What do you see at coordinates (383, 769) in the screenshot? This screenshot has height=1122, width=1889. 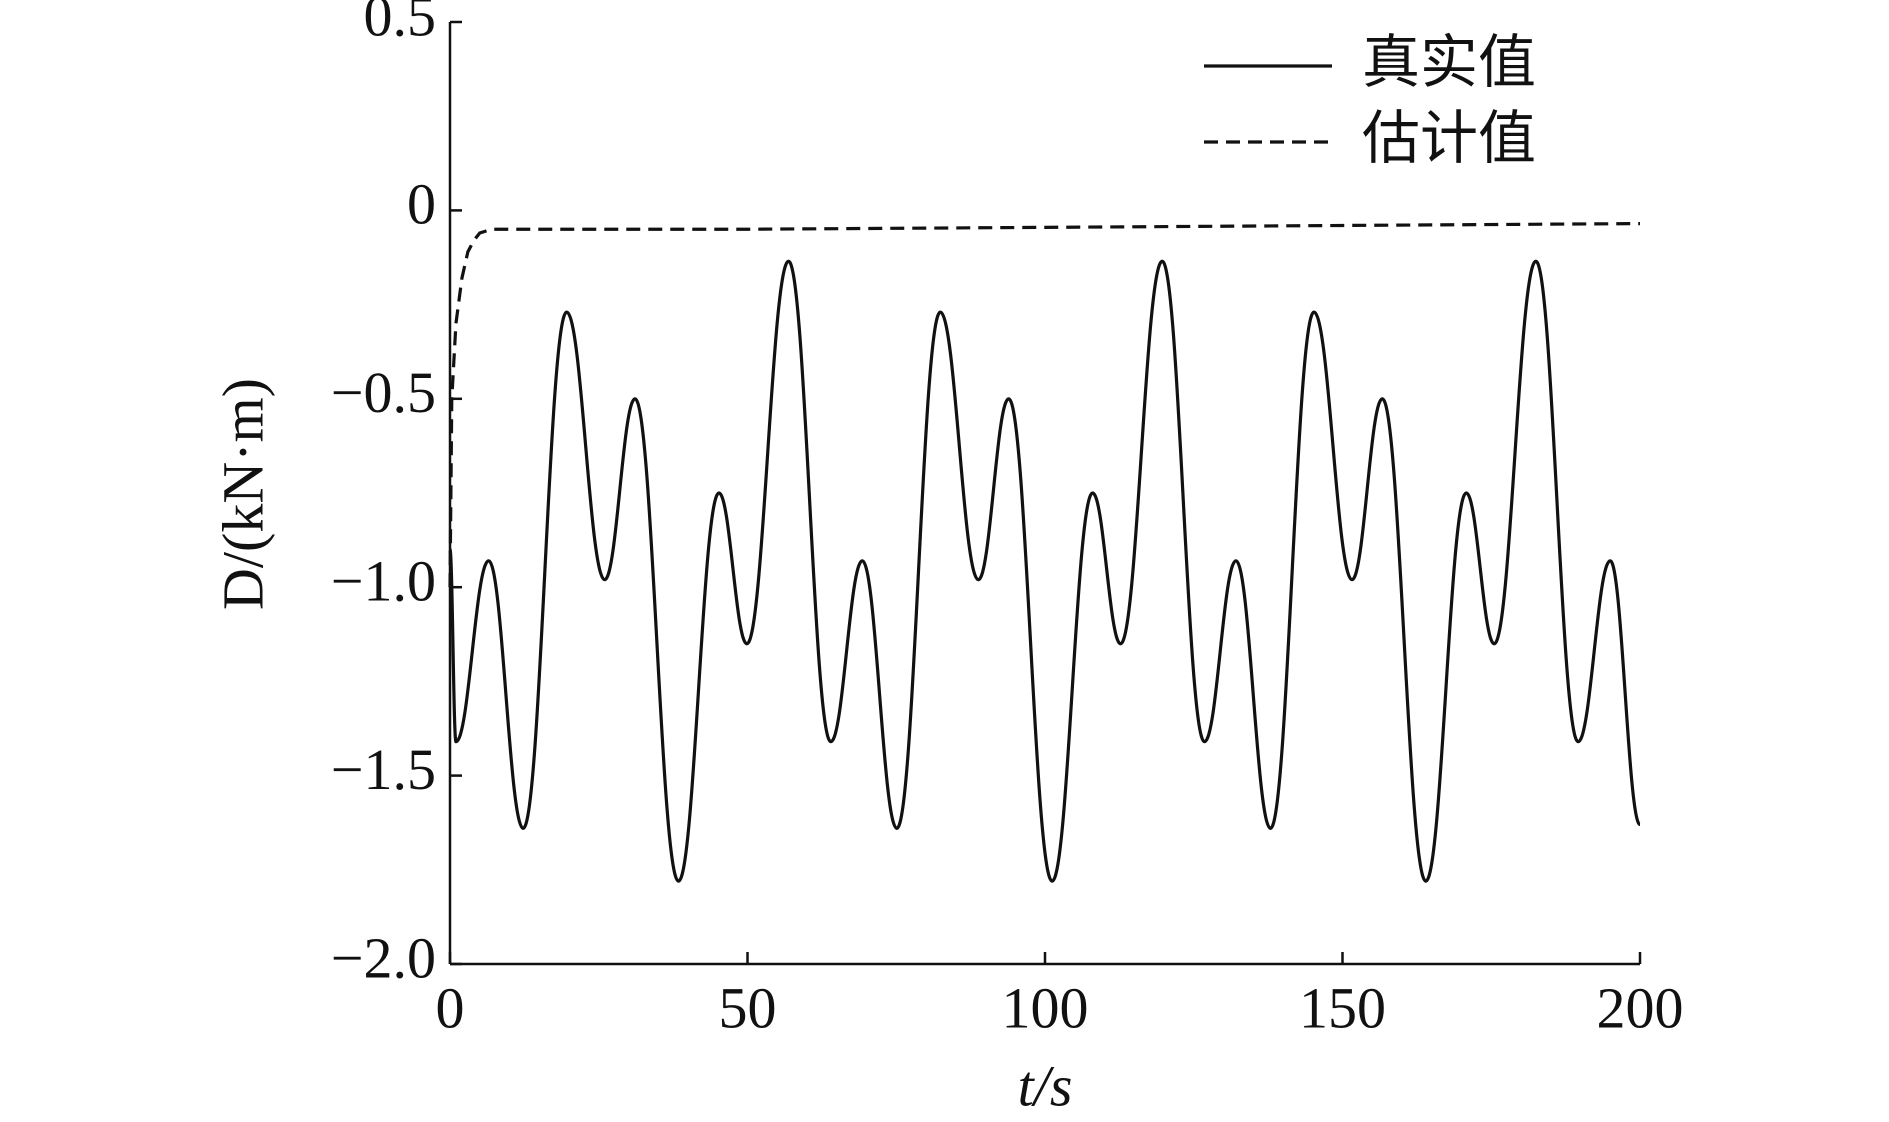 I see `y-tick-label: −1.5` at bounding box center [383, 769].